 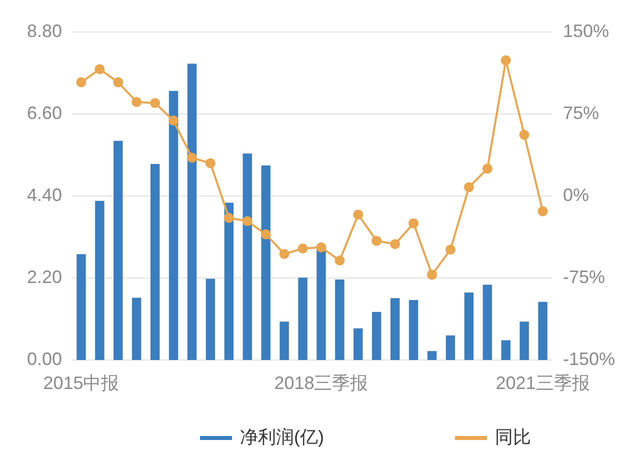 I want to click on ytick: 8.80, so click(x=44, y=30).